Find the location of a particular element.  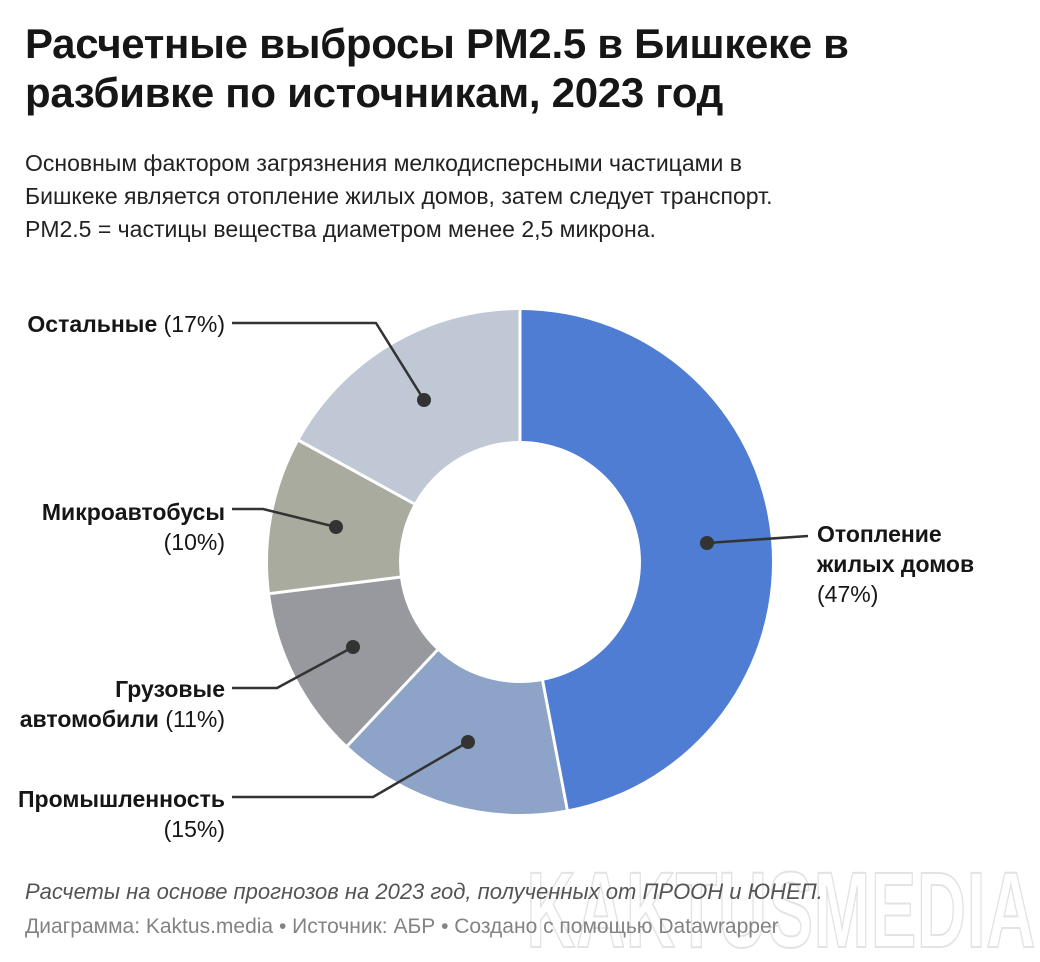

slice-percent: (15%) is located at coordinates (194, 829).